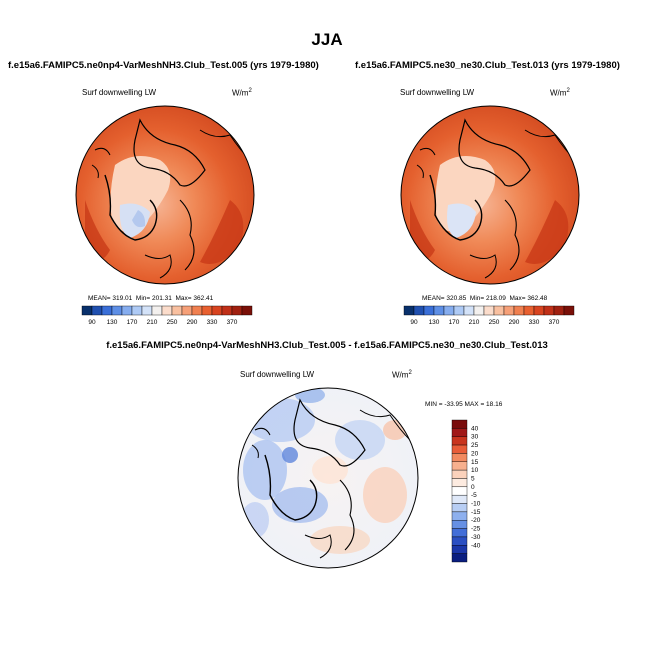  Describe the element at coordinates (242, 93) in the screenshot. I see `panel-1-units: W/m2` at that location.